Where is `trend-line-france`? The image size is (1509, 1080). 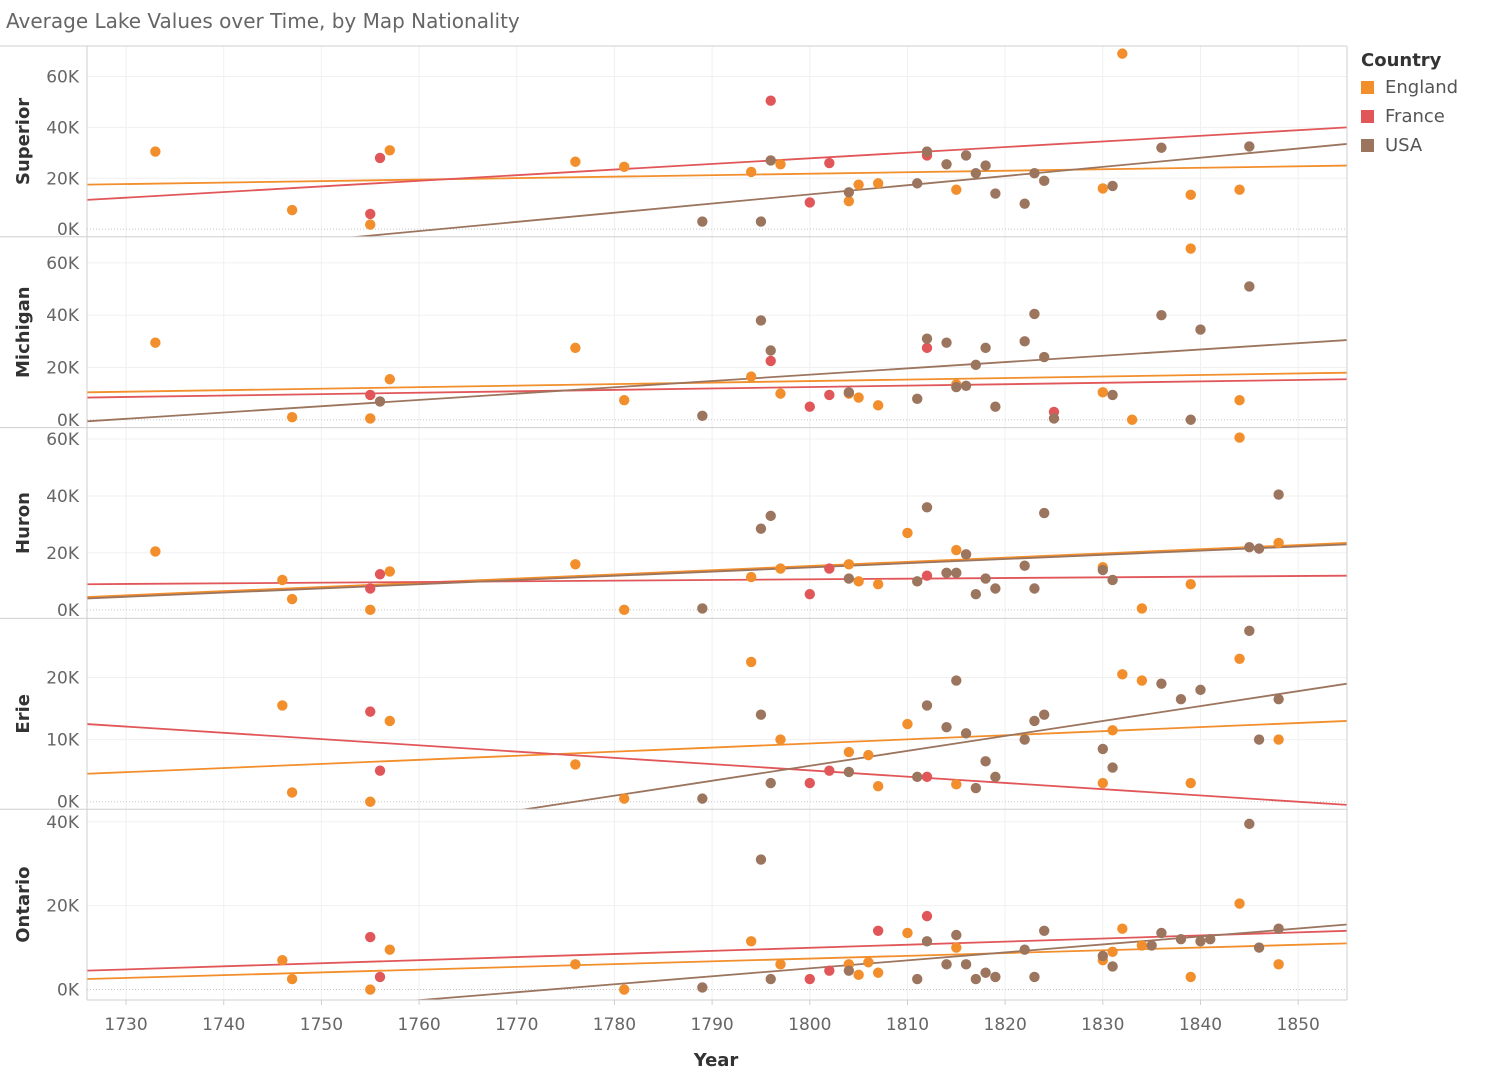 trend-line-france is located at coordinates (717, 163).